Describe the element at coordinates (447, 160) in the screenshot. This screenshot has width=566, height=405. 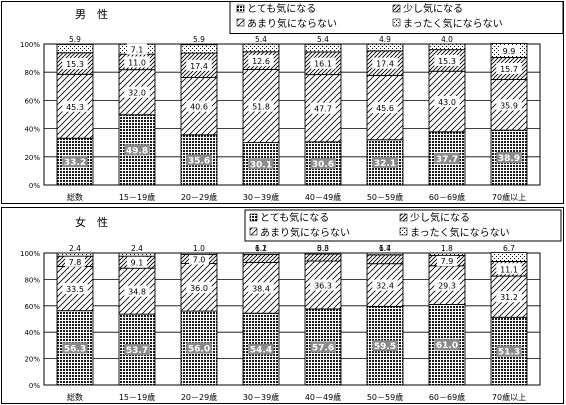
I see `data-label: 37.7` at that location.